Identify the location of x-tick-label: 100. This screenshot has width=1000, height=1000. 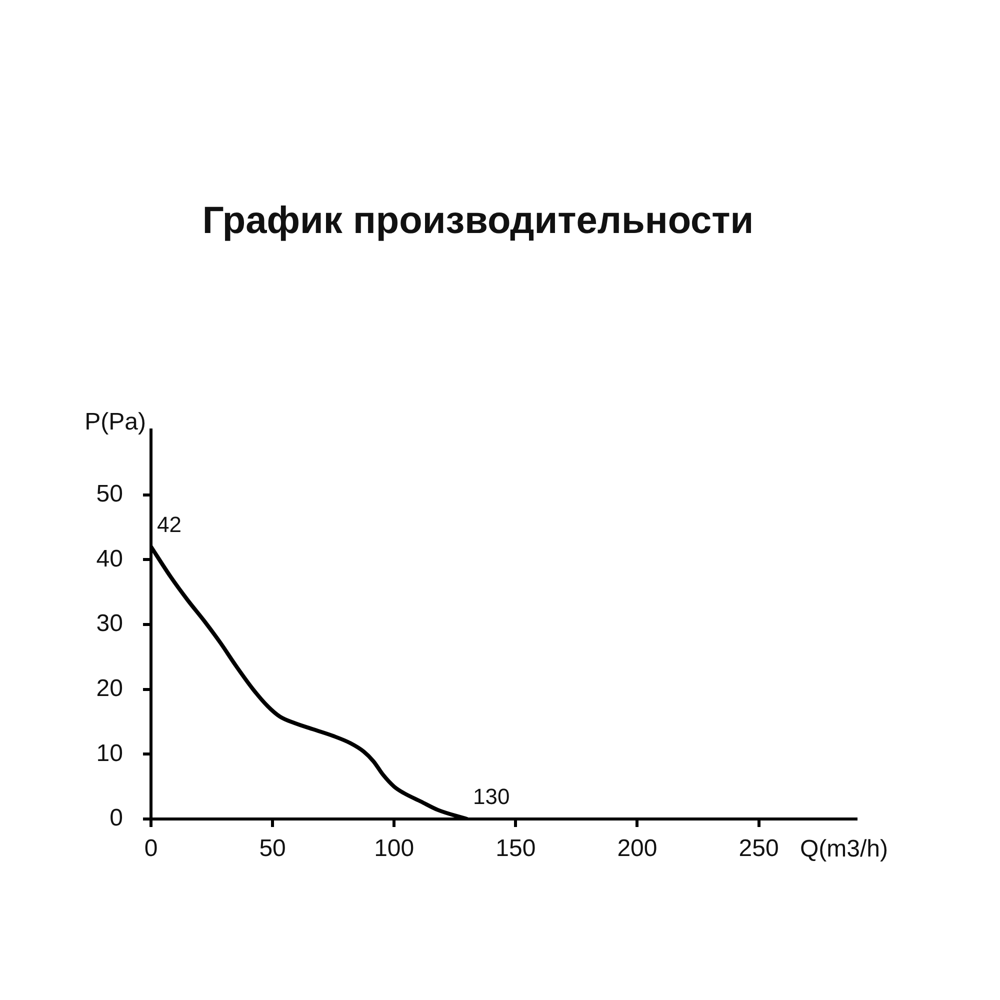
(394, 848).